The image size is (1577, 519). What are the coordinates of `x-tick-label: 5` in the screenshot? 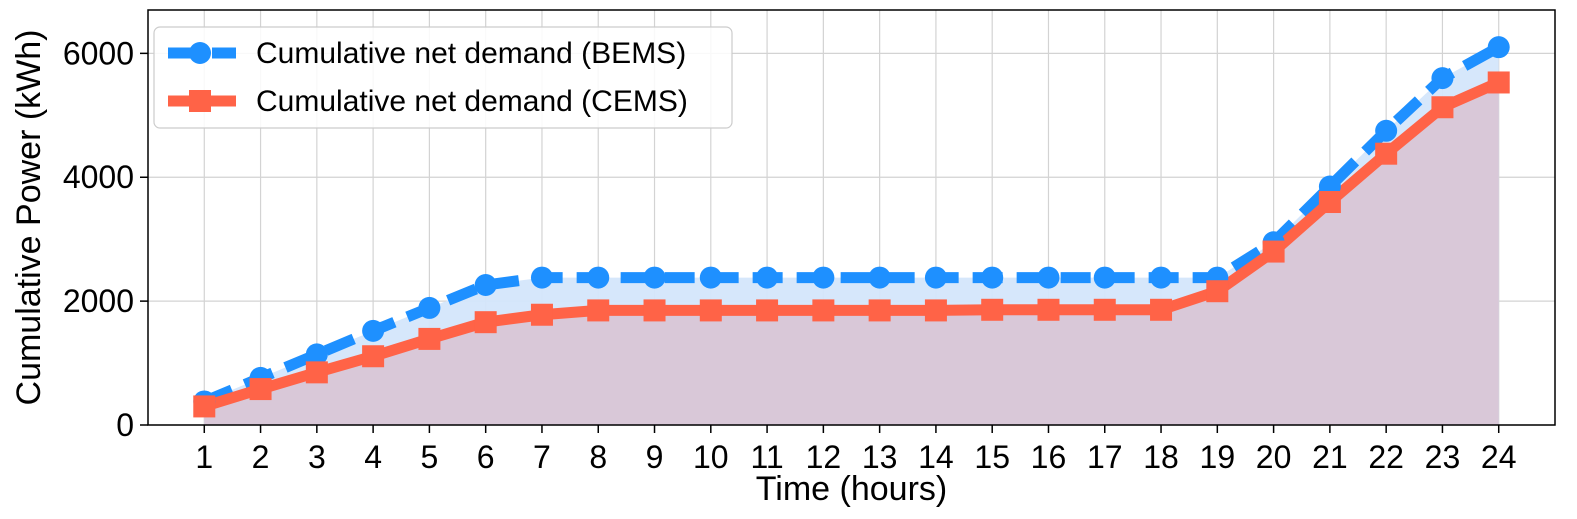 It's located at (430, 457).